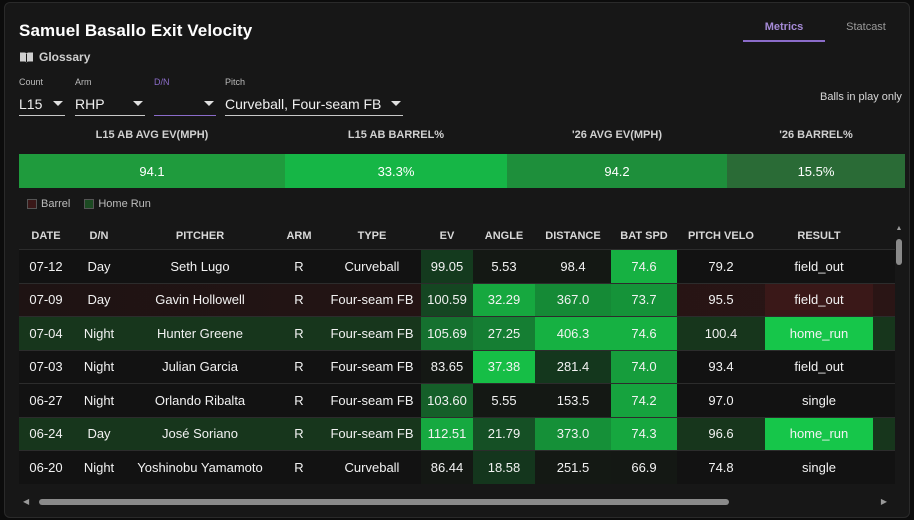 This screenshot has width=914, height=520. Describe the element at coordinates (200, 400) in the screenshot. I see `cell-pitcher: Orlando Ribalta` at that location.